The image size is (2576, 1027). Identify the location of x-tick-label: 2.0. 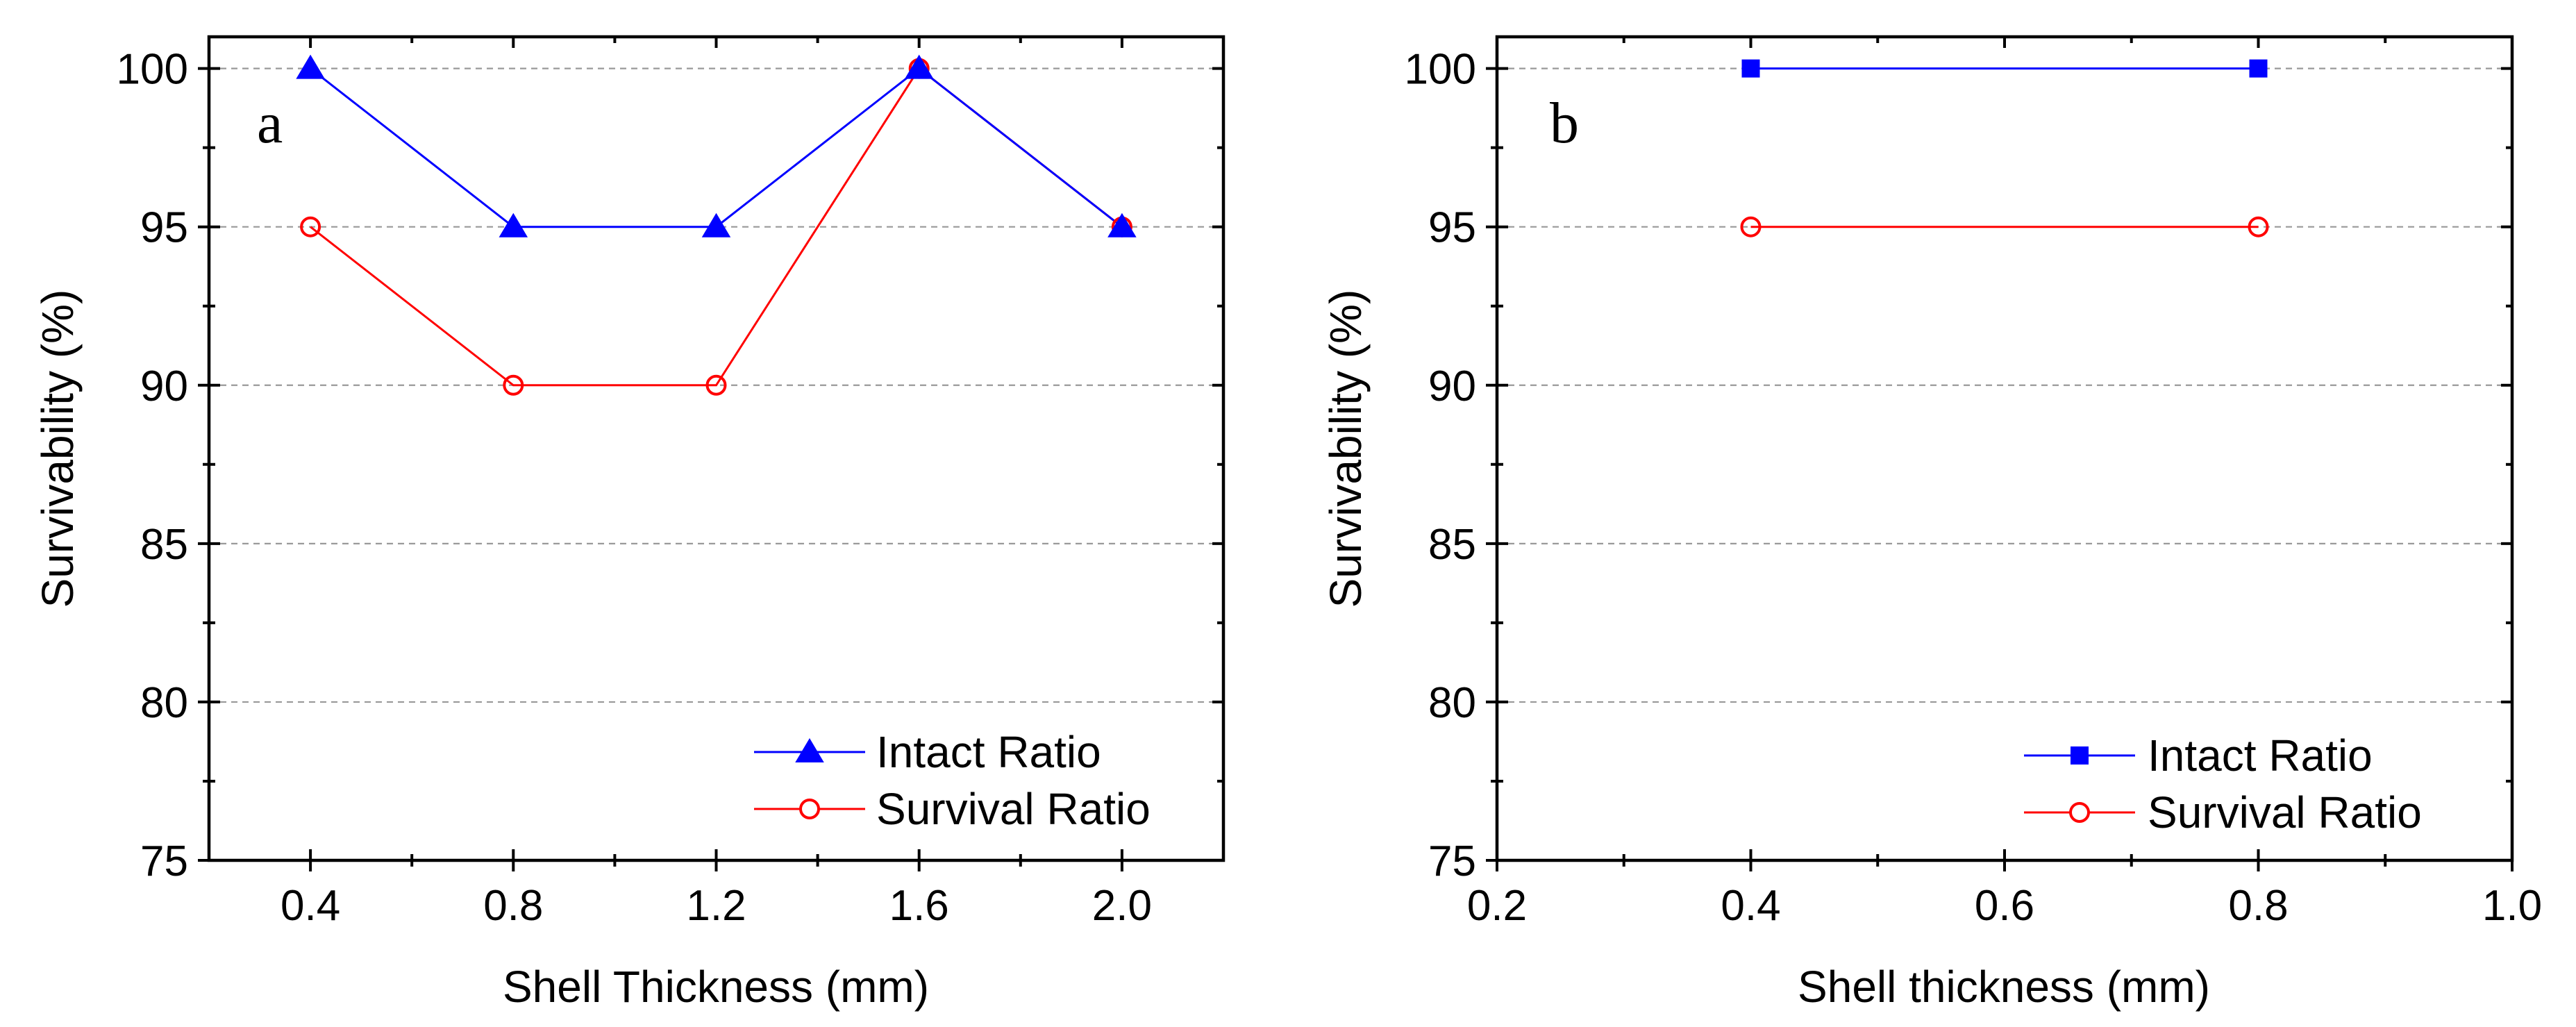
(1122, 906).